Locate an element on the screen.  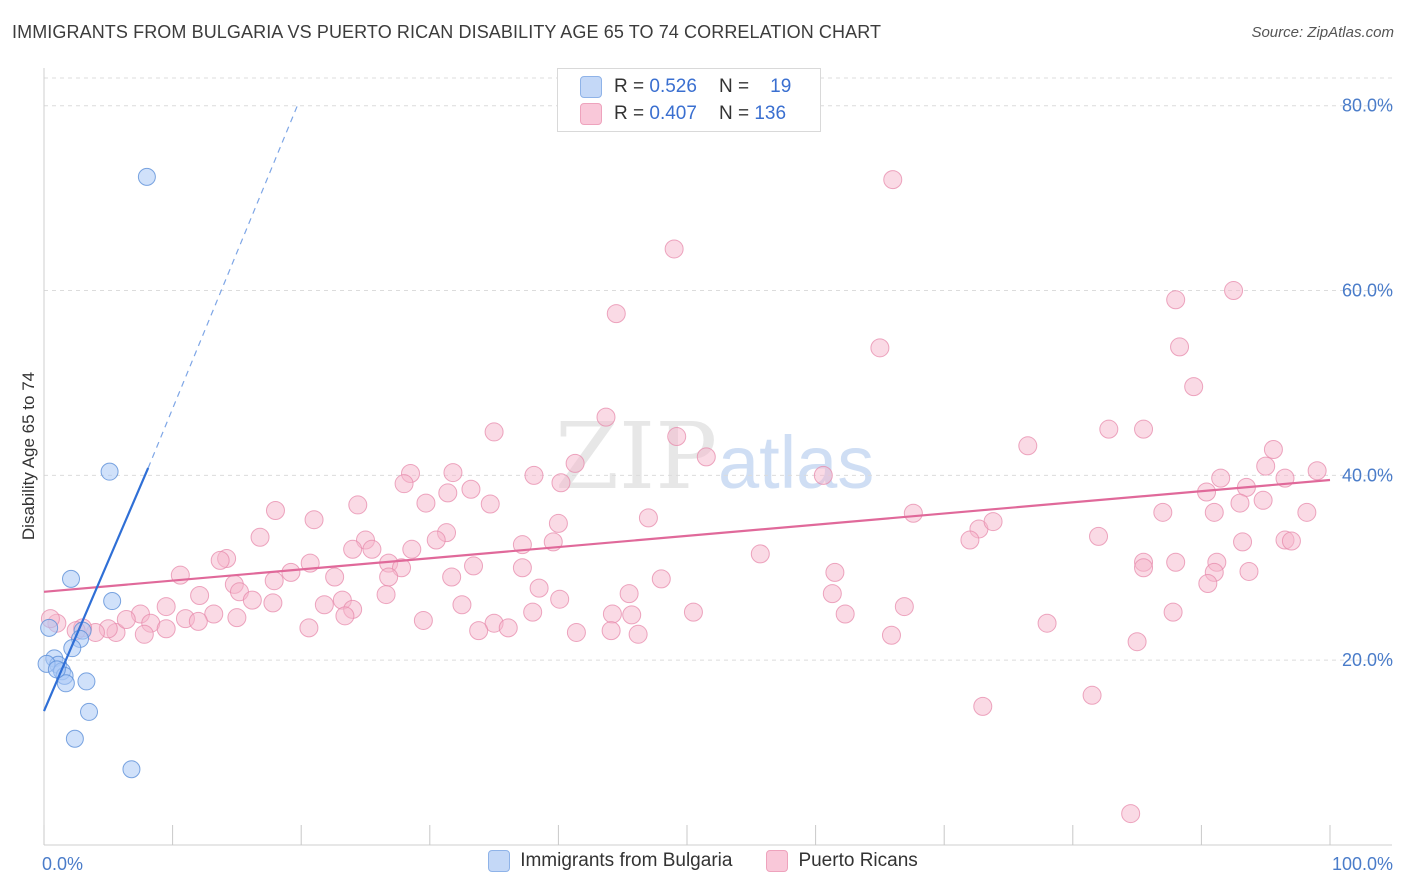
legend-r-value: 0.407 is located at coordinates (673, 113).